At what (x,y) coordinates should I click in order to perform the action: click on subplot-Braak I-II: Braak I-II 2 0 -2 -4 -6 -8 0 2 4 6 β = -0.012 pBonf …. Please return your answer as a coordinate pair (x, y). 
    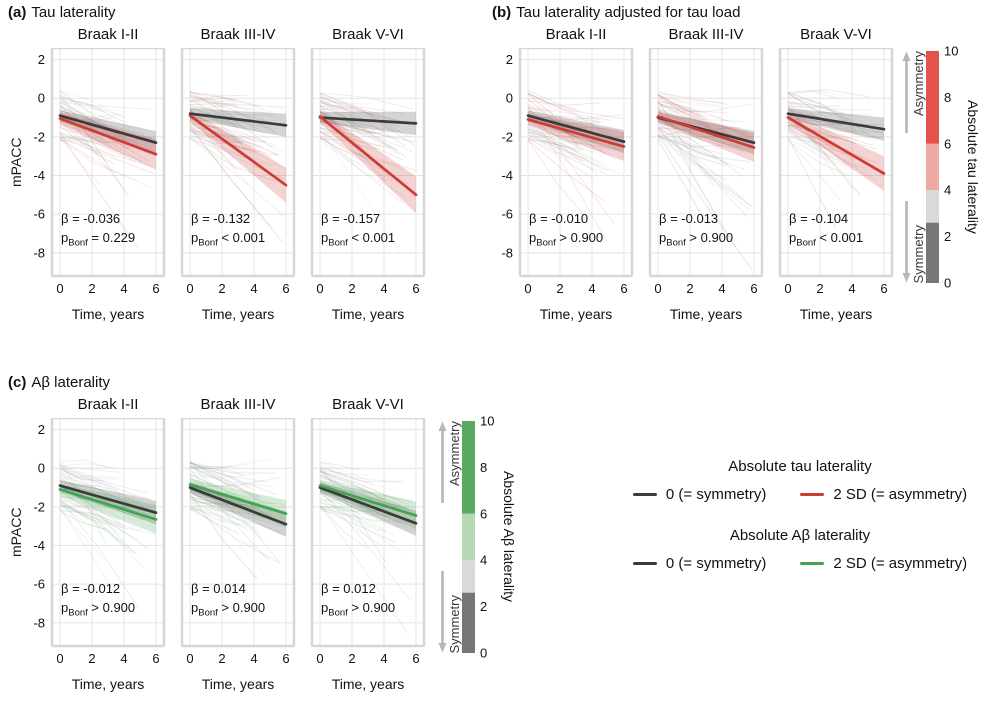
    Looking at the image, I should click on (96, 544).